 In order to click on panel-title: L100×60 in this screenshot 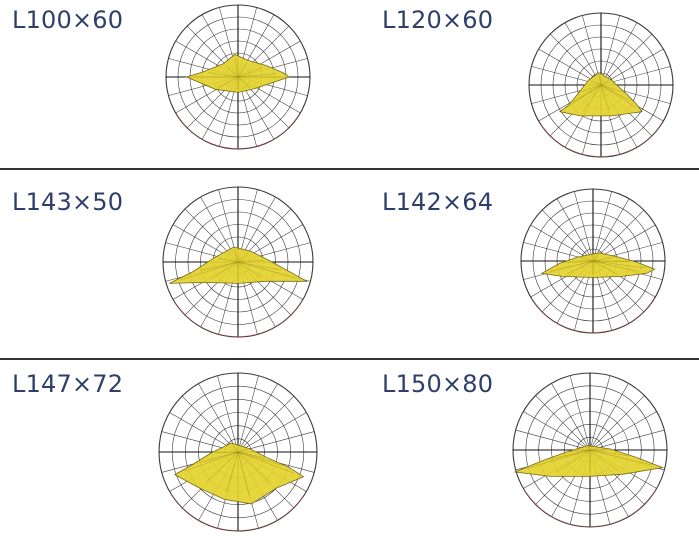, I will do `click(68, 20)`.